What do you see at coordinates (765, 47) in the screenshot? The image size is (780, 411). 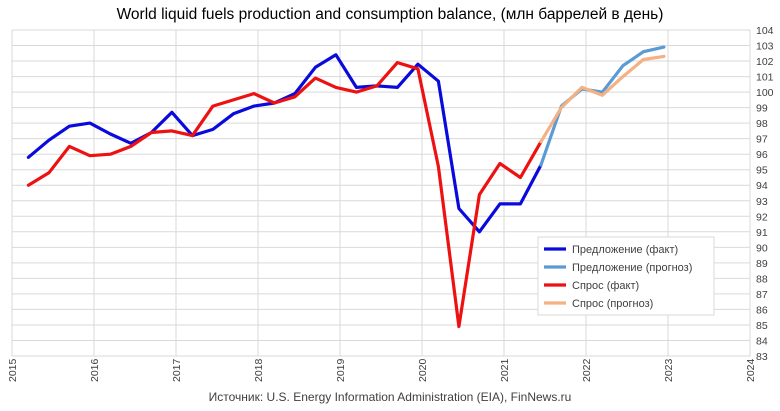 I see `y-tick-label: 103` at bounding box center [765, 47].